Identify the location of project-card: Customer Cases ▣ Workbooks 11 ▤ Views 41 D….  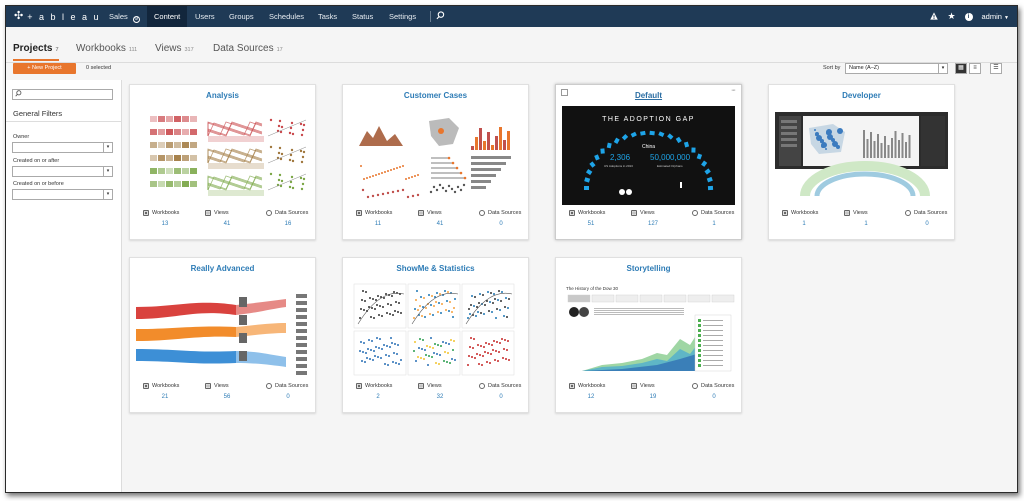
(435, 162).